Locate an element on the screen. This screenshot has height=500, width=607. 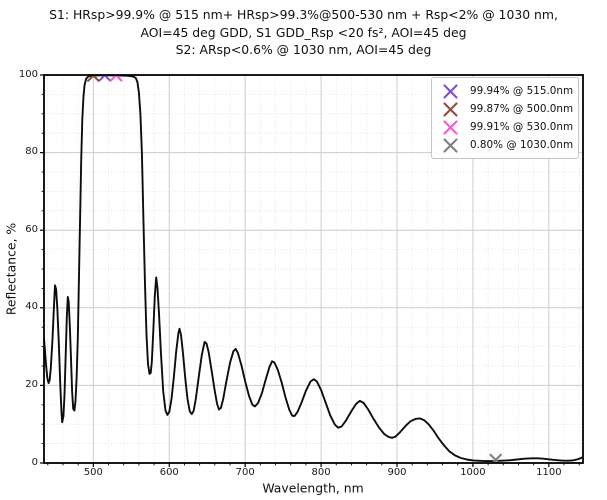
legend-item: 99.94% @ 515.0nm is located at coordinates (505, 91).